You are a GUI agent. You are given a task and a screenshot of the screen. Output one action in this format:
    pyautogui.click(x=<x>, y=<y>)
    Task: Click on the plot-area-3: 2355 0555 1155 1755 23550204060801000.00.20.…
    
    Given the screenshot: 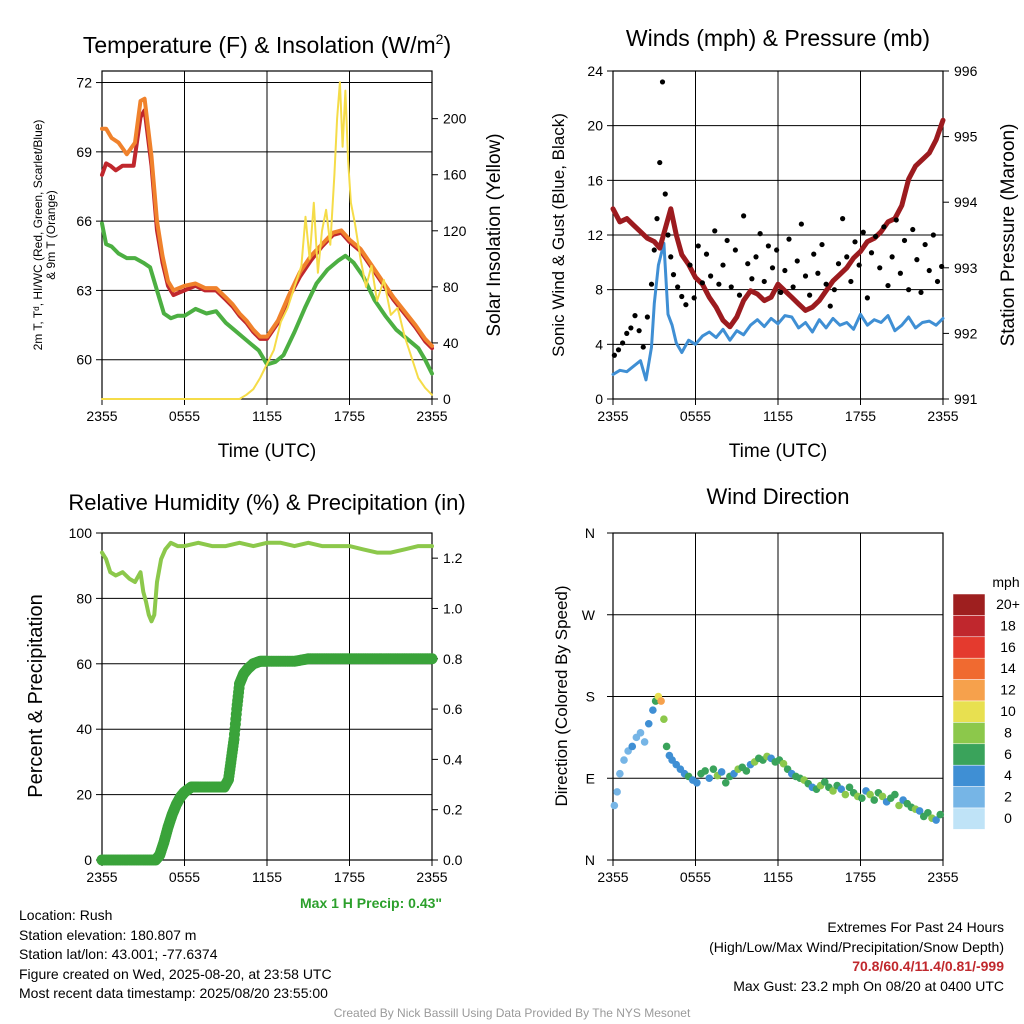 What is the action you would take?
    pyautogui.click(x=266, y=705)
    